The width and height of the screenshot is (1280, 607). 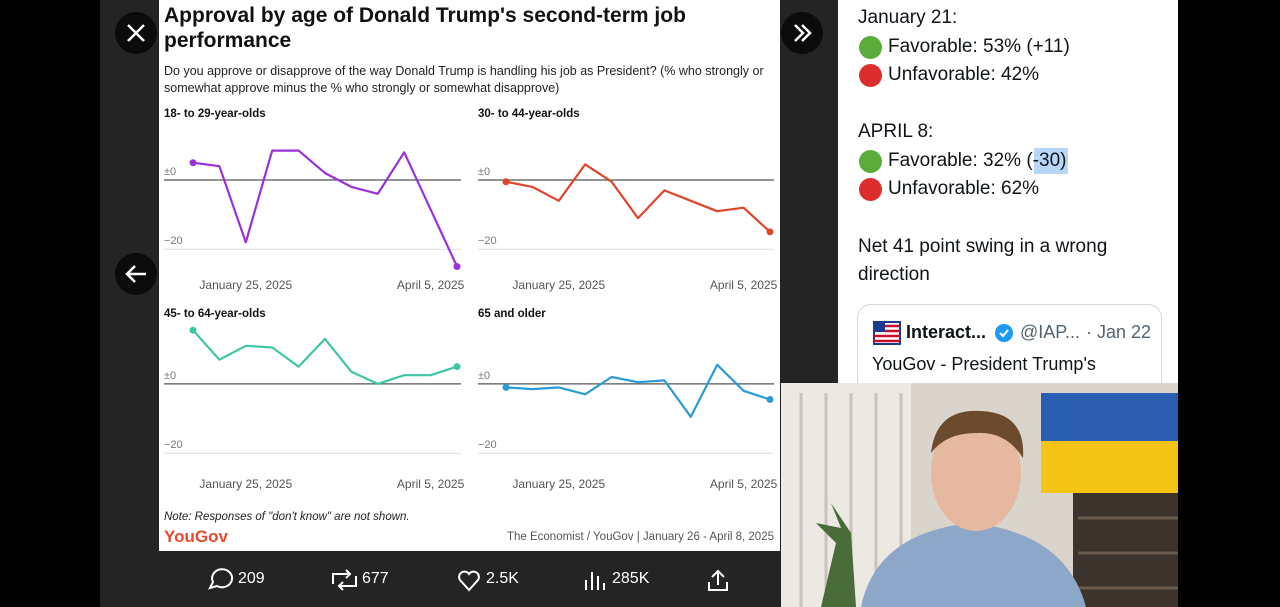 What do you see at coordinates (984, 364) in the screenshot?
I see `quote-text: YouGov - President Trump's` at bounding box center [984, 364].